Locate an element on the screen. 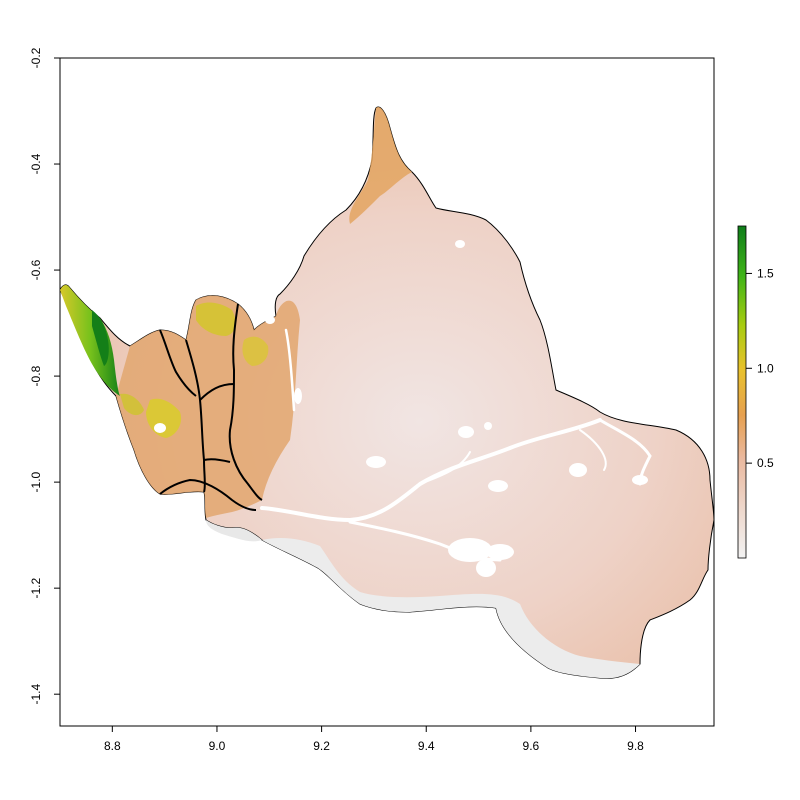  river-branch-mid is located at coordinates (445, 468).